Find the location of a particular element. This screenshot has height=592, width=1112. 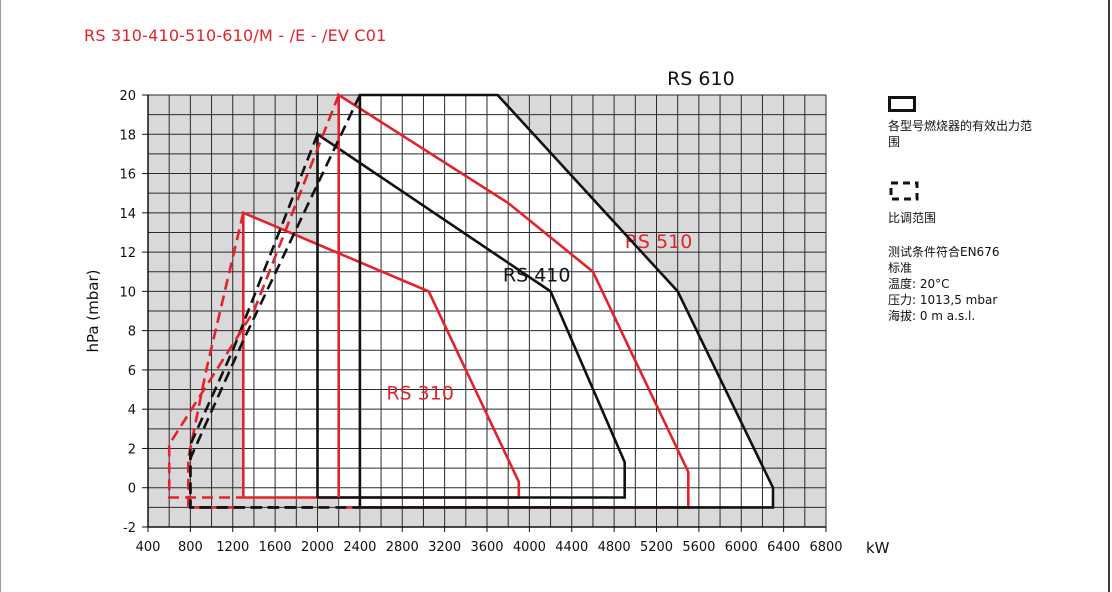

y-tick-label: 20 is located at coordinates (127, 96).